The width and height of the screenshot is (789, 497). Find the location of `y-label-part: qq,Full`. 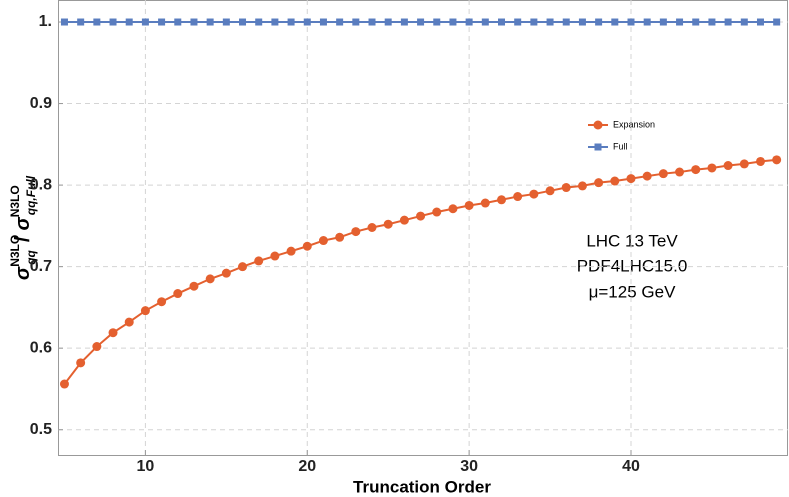

y-label-part: qq,Full is located at coordinates (31, 195).